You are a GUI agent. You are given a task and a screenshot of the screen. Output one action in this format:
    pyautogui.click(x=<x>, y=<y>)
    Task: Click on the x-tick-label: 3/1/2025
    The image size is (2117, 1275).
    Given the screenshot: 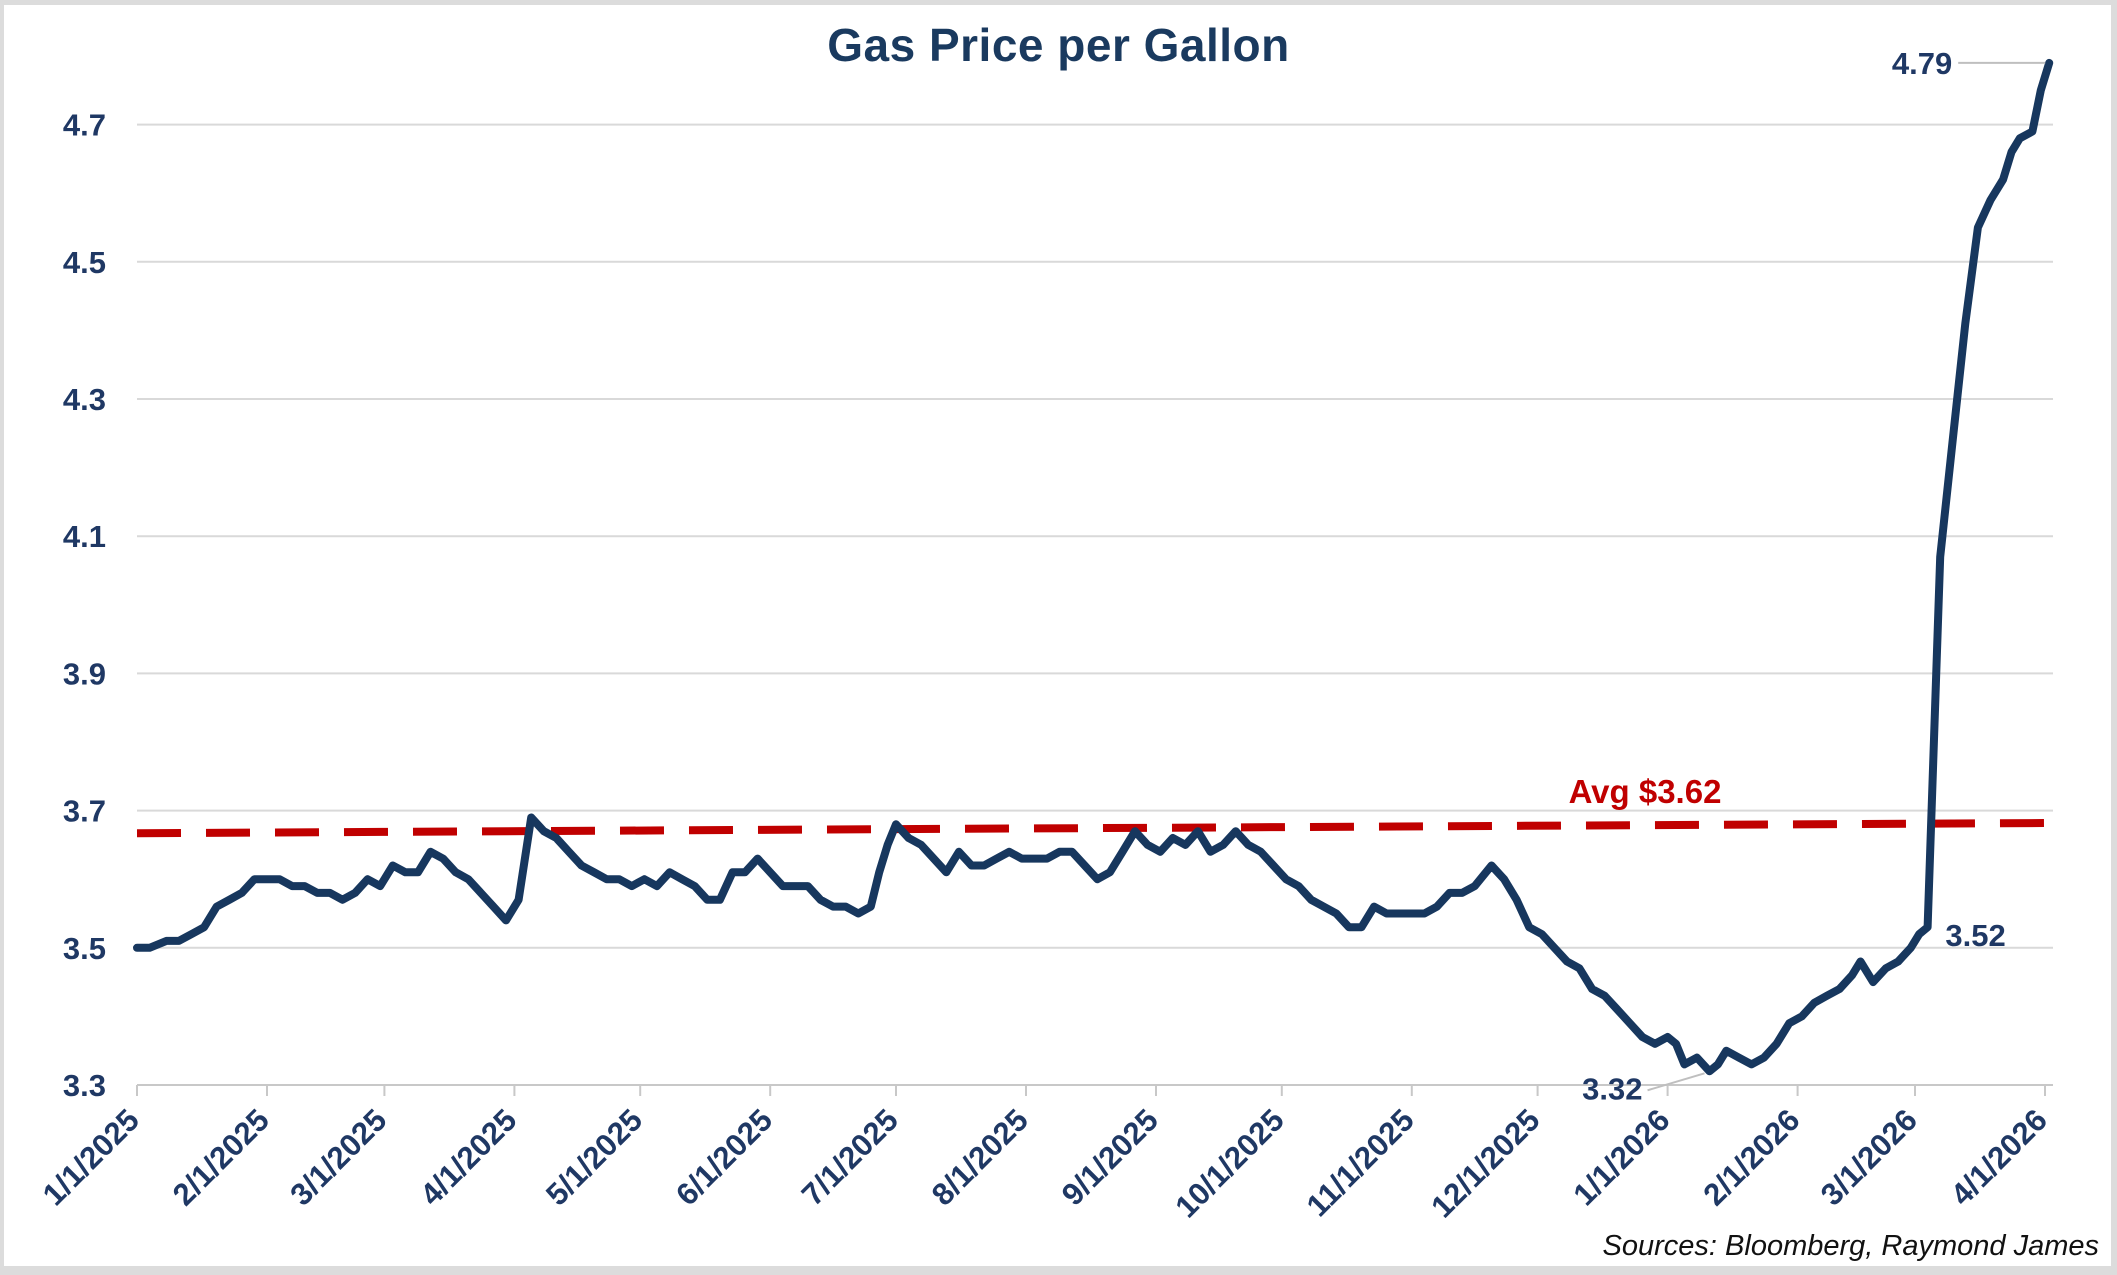 What is the action you would take?
    pyautogui.click(x=338, y=1157)
    